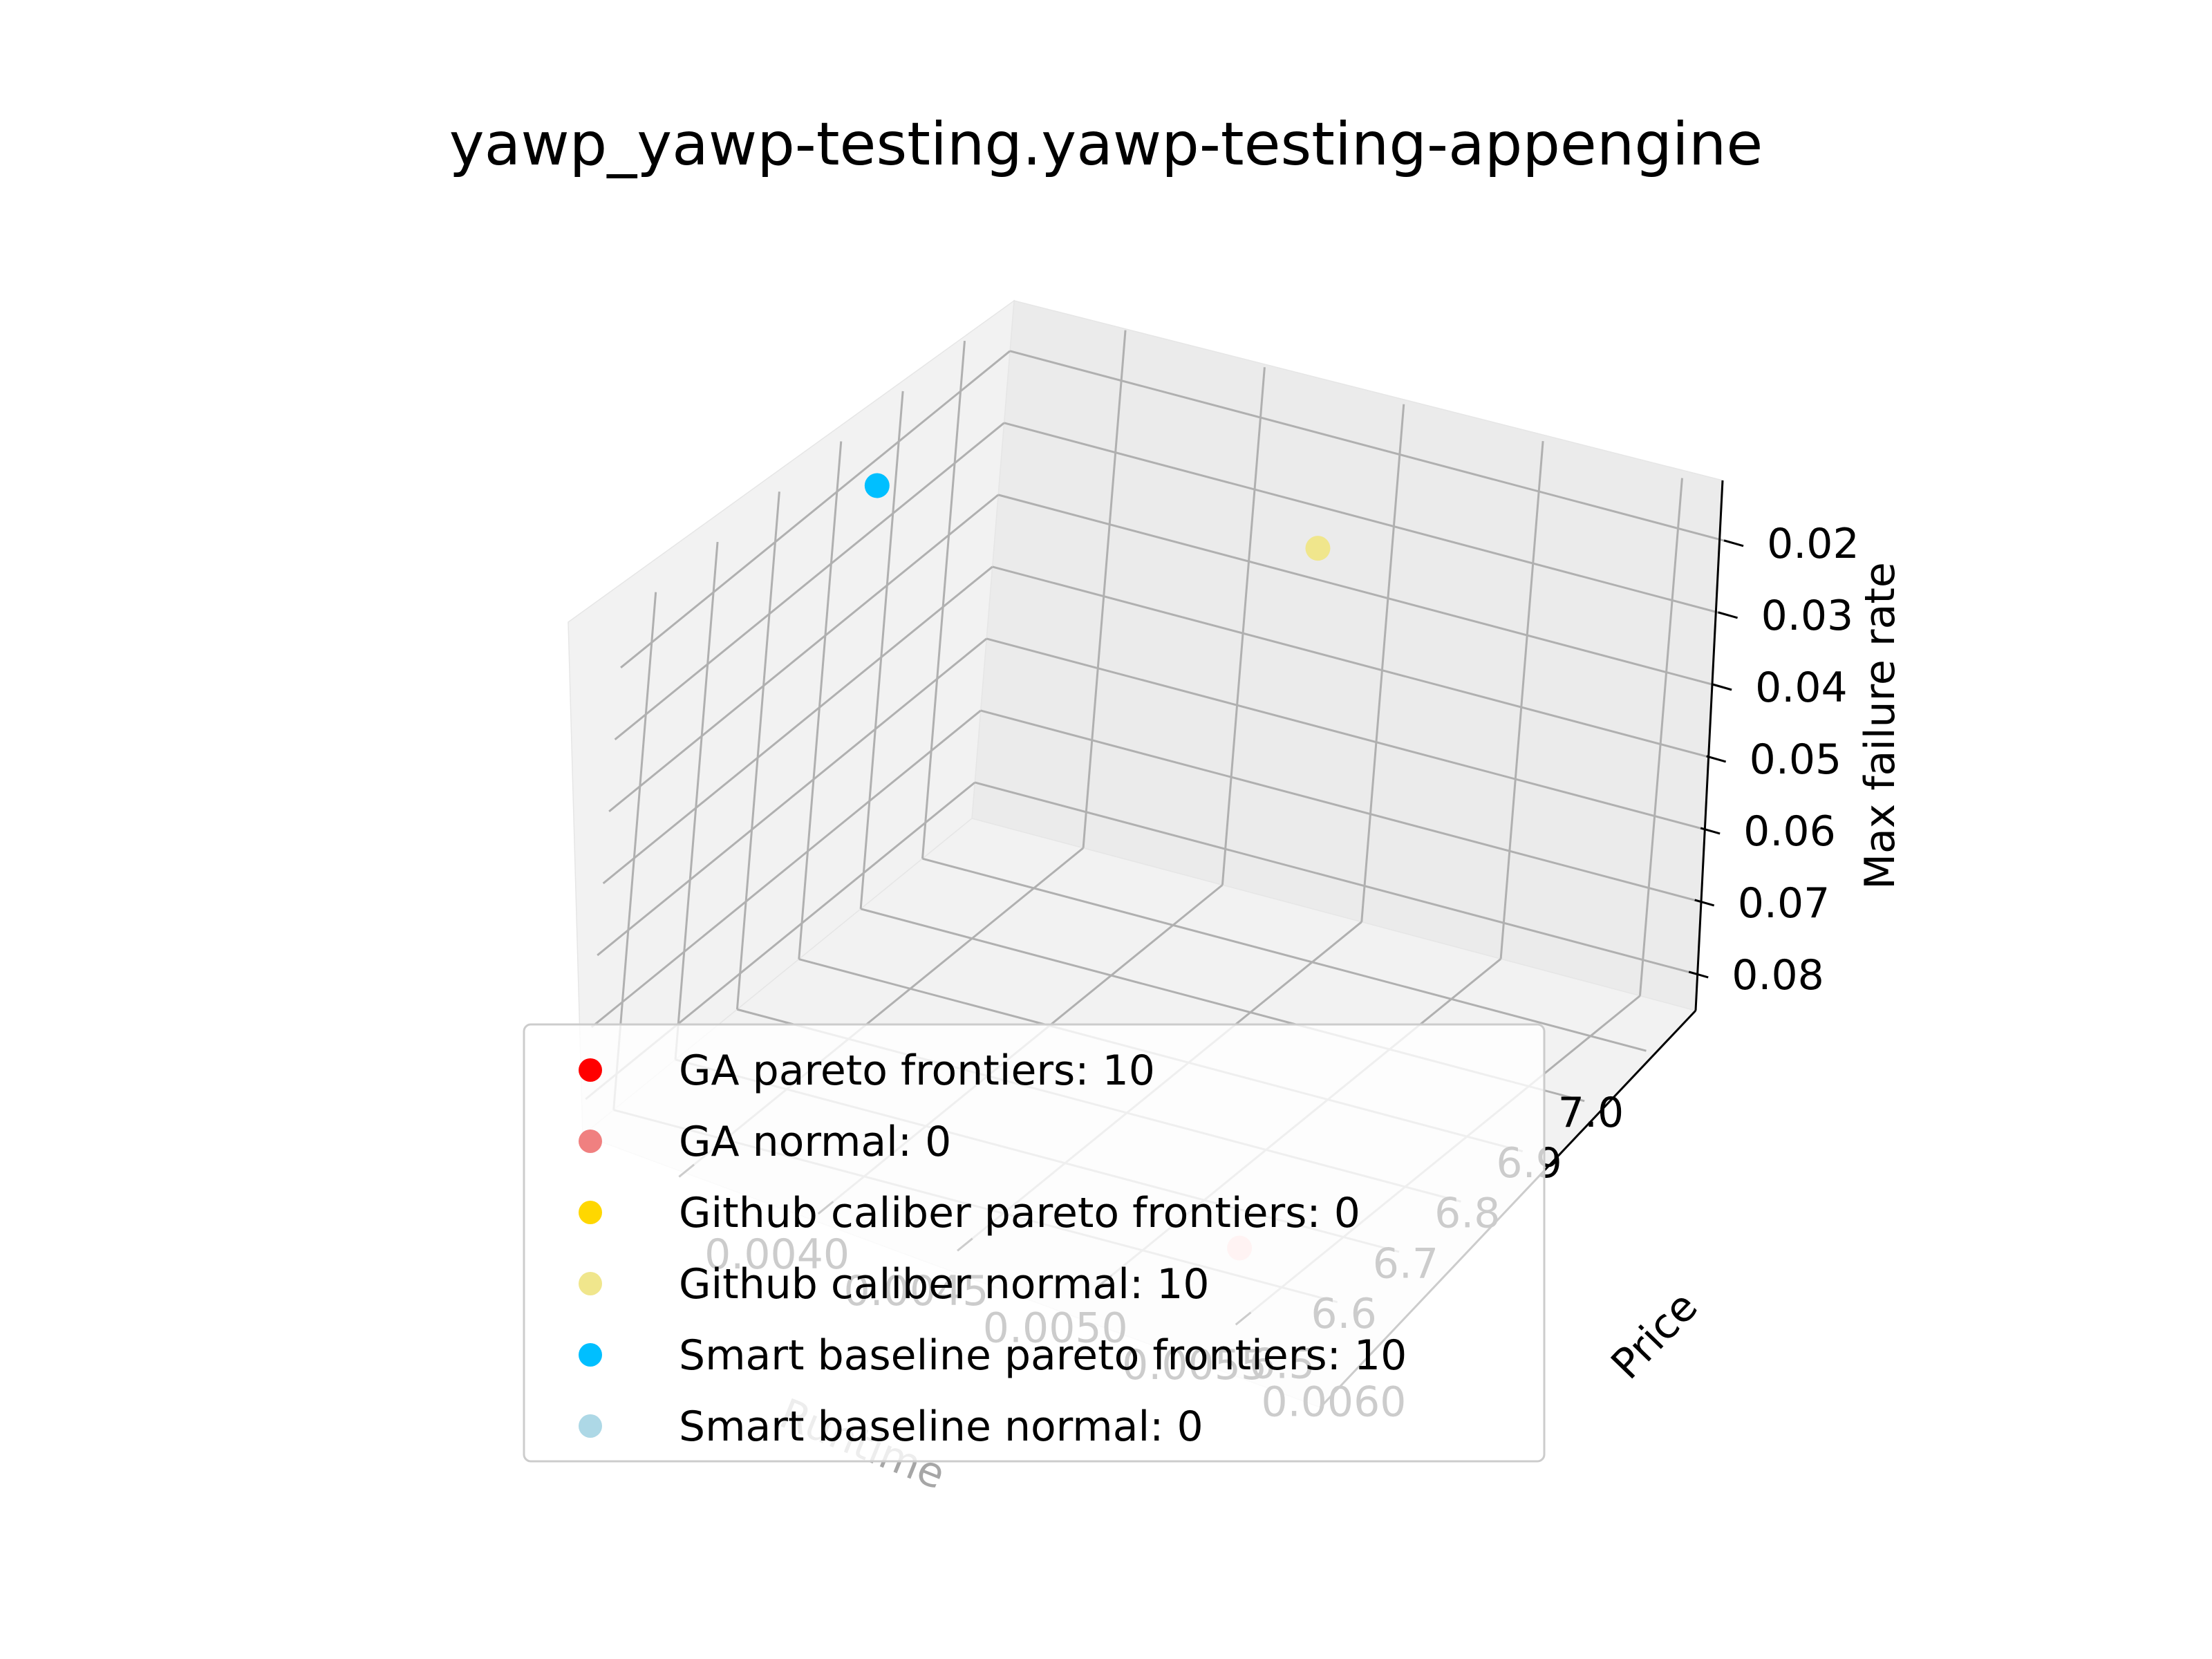 The height and width of the screenshot is (1659, 2212). What do you see at coordinates (941, 1427) in the screenshot?
I see `legend-label: Smart baseline normal: 0` at bounding box center [941, 1427].